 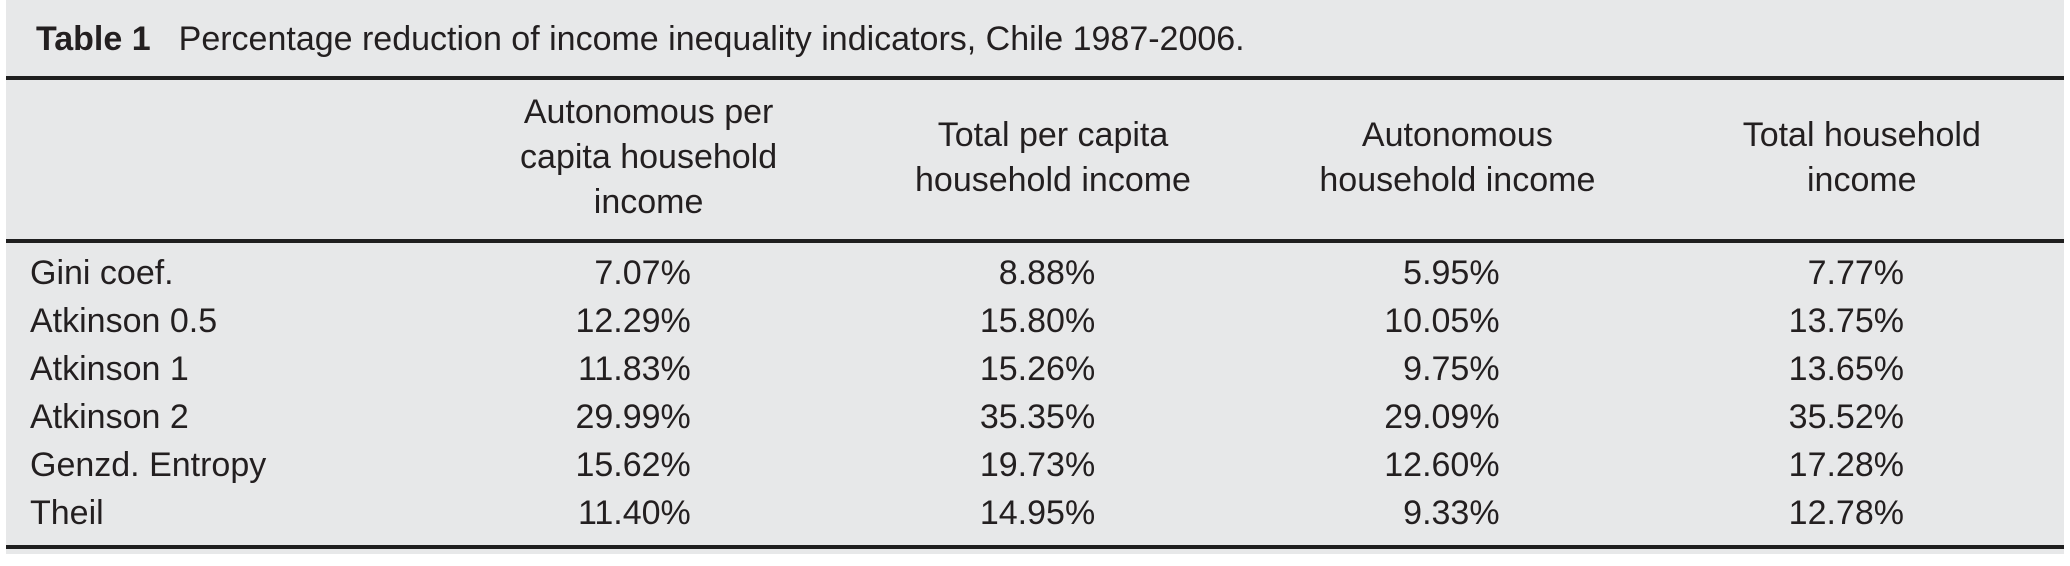 What do you see at coordinates (1047, 273) in the screenshot?
I see `value-cell: 8.88%` at bounding box center [1047, 273].